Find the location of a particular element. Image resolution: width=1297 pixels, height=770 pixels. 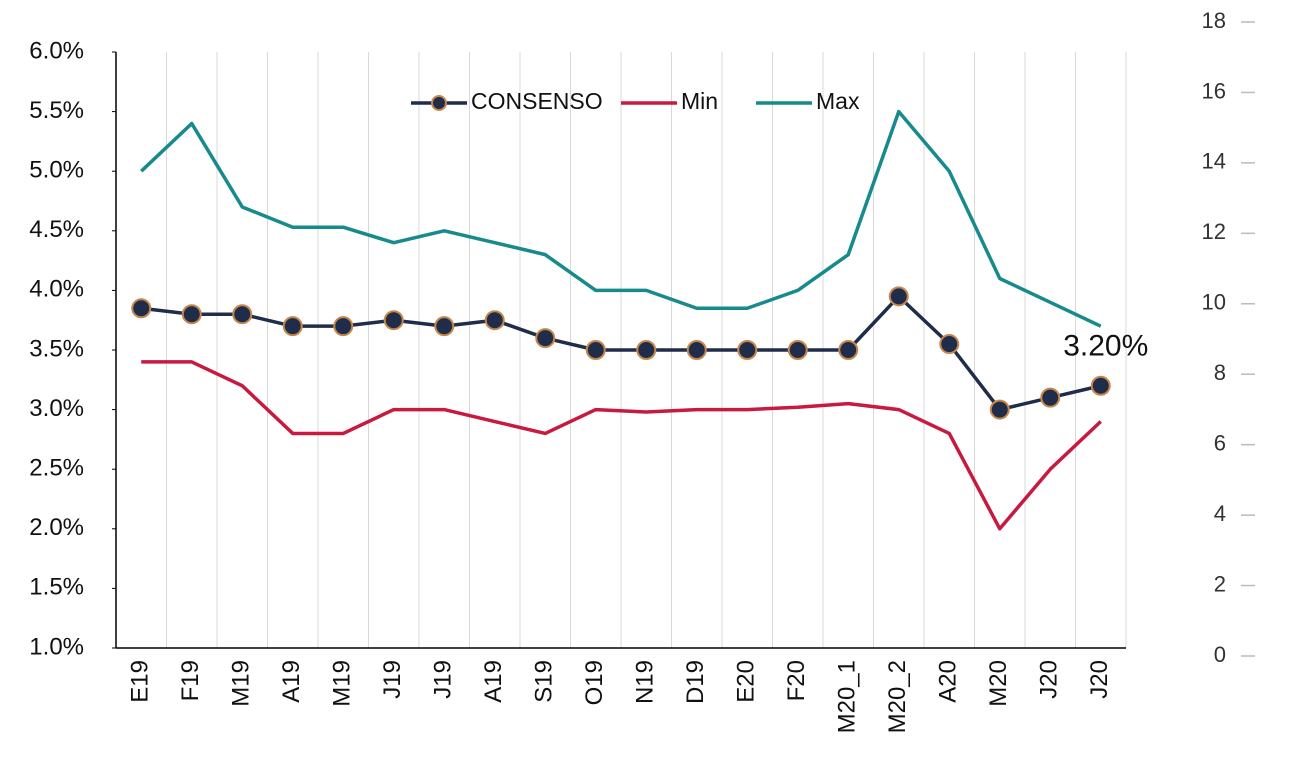

data-label: 3.20% is located at coordinates (1105, 346).